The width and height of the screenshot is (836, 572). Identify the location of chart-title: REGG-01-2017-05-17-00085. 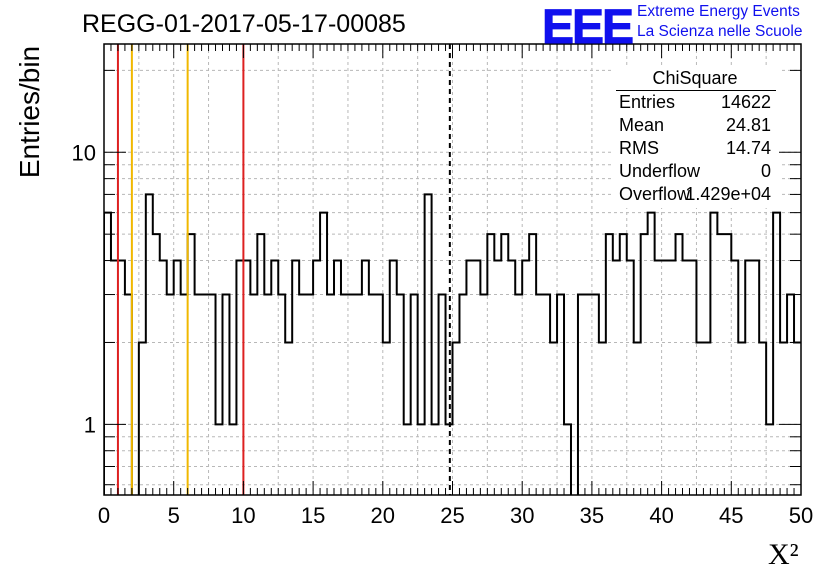
(244, 24).